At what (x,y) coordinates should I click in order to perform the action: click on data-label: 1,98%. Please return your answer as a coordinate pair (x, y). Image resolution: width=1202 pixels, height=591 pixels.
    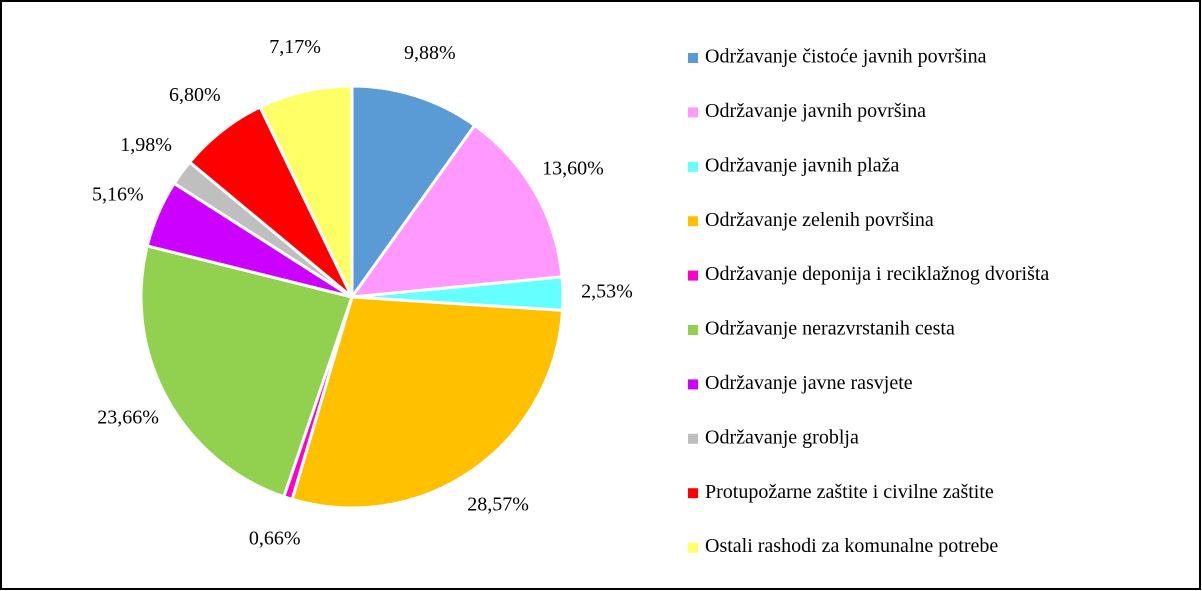
    Looking at the image, I should click on (146, 145).